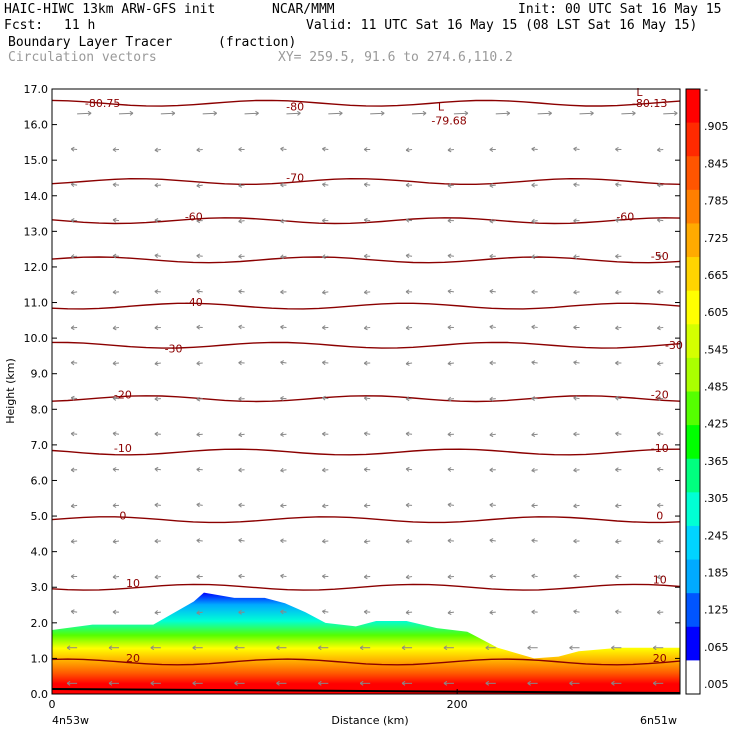  Describe the element at coordinates (40, 552) in the screenshot. I see `y-tick-label: 4.0` at that location.